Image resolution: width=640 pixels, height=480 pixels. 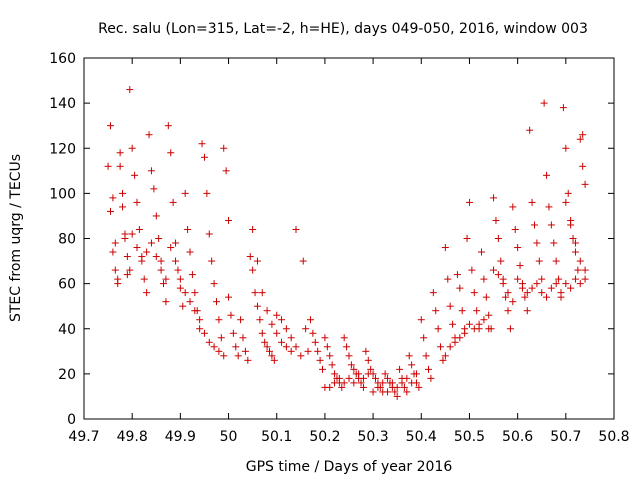 What do you see at coordinates (517, 437) in the screenshot?
I see `x-tick-label: 50.6` at bounding box center [517, 437].